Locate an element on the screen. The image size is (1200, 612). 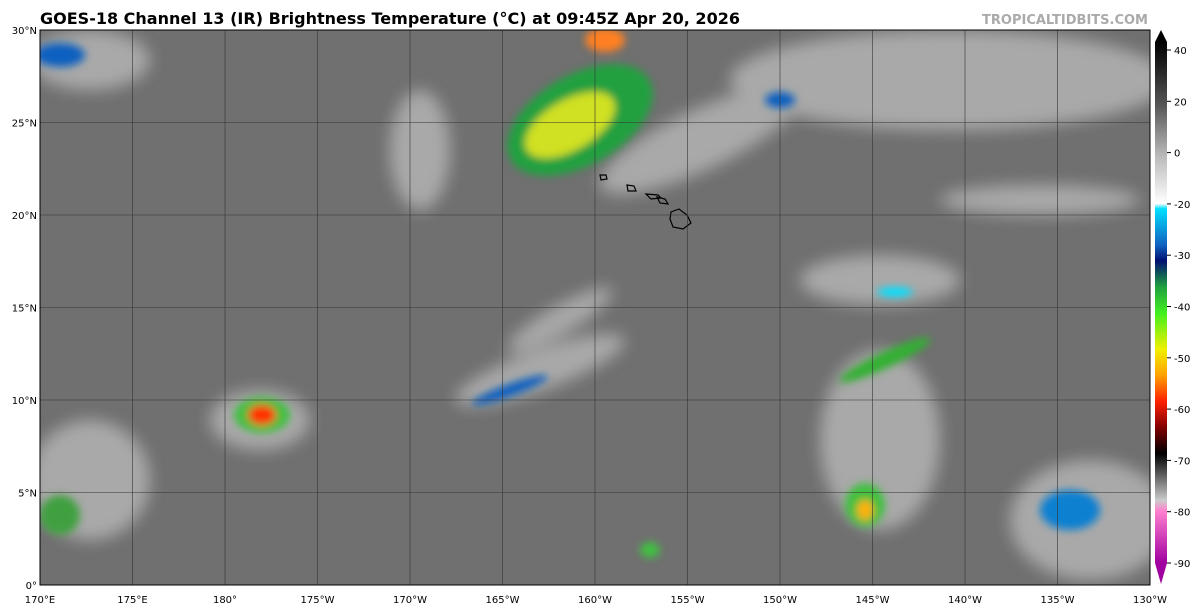
lon-label: 165°W is located at coordinates (503, 600).